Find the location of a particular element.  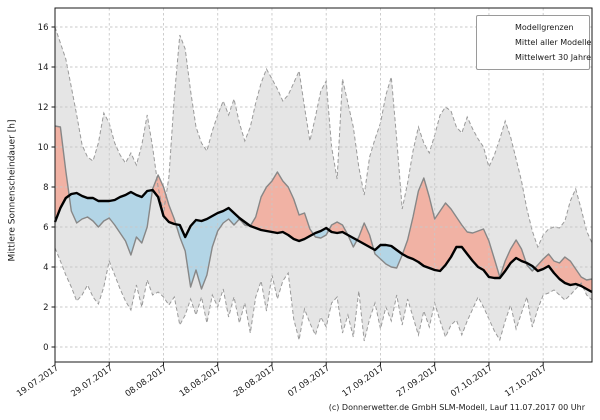

y-tick-label: 12 is located at coordinates (43, 108).